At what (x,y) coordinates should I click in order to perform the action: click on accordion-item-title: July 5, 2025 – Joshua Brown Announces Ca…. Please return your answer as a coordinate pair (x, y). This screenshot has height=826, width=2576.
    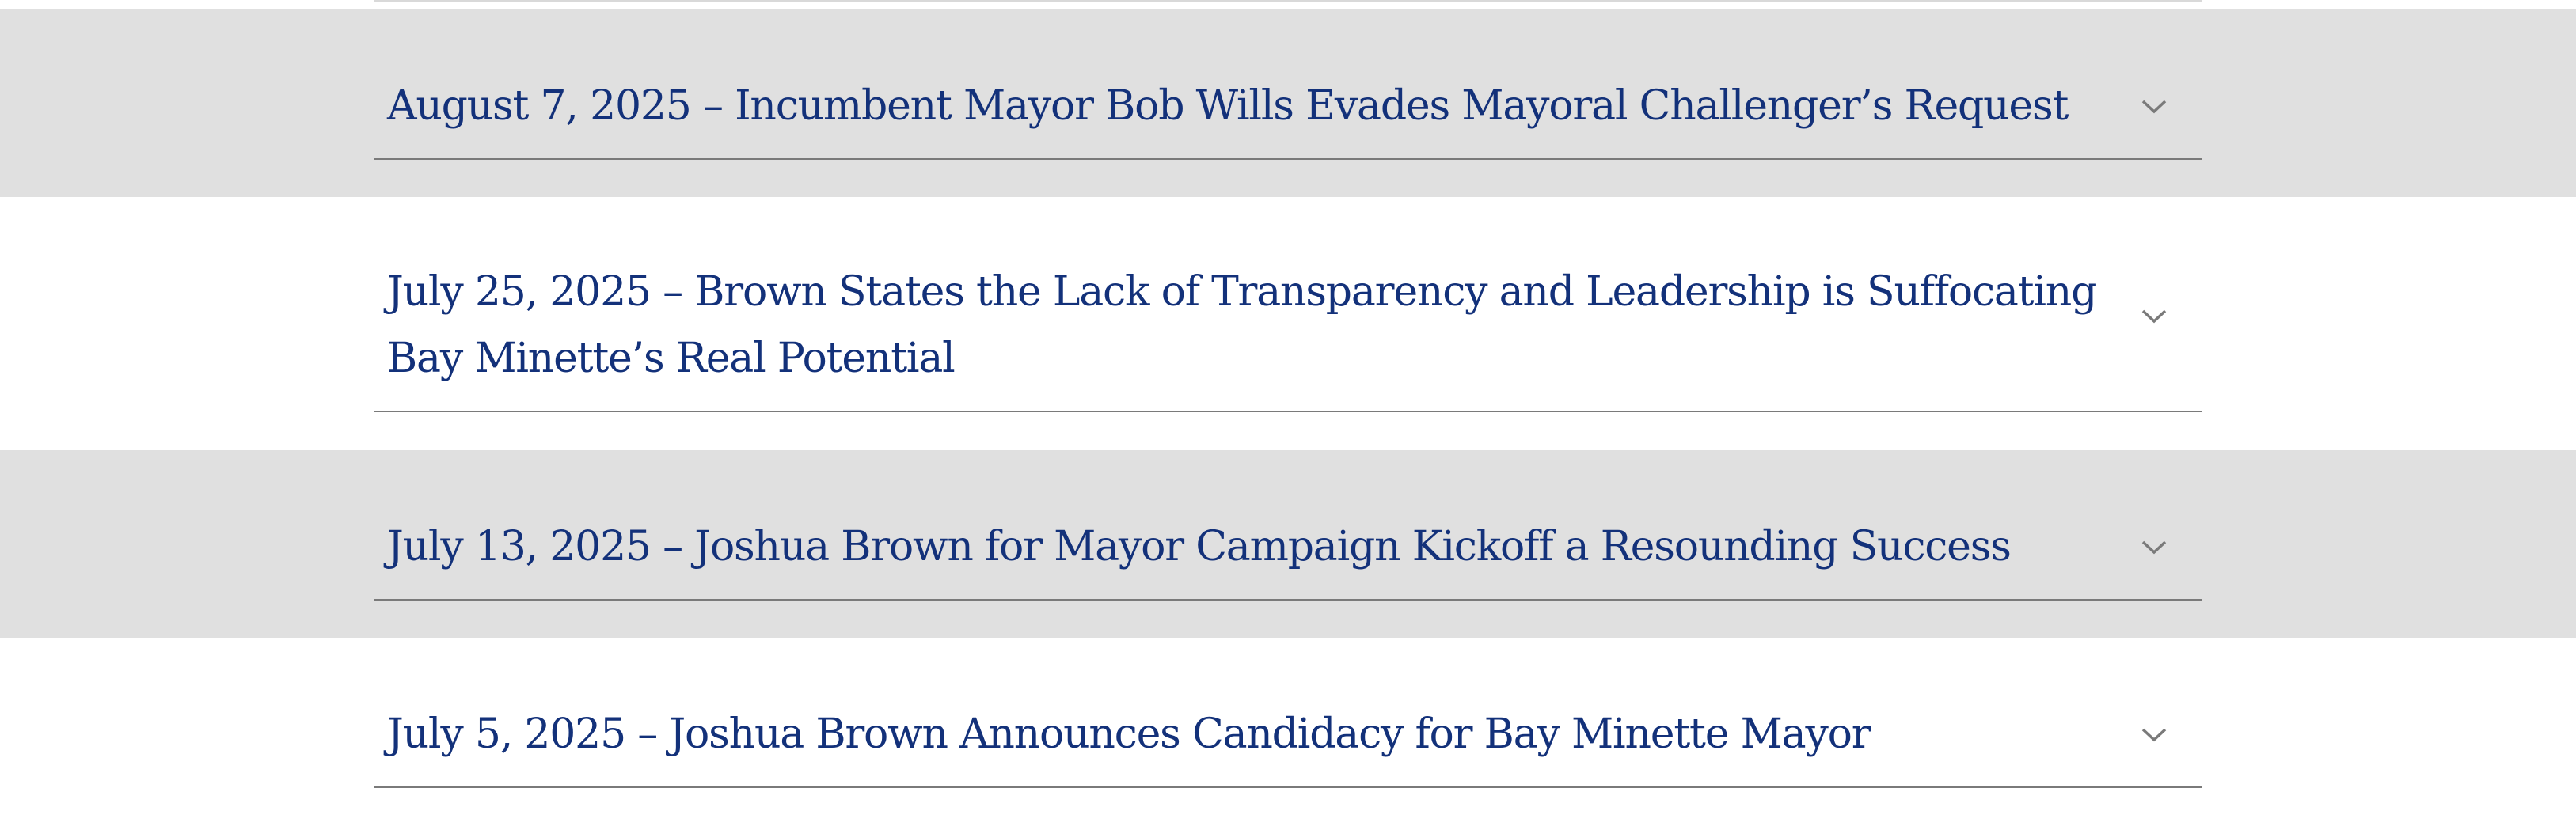
    Looking at the image, I should click on (1129, 734).